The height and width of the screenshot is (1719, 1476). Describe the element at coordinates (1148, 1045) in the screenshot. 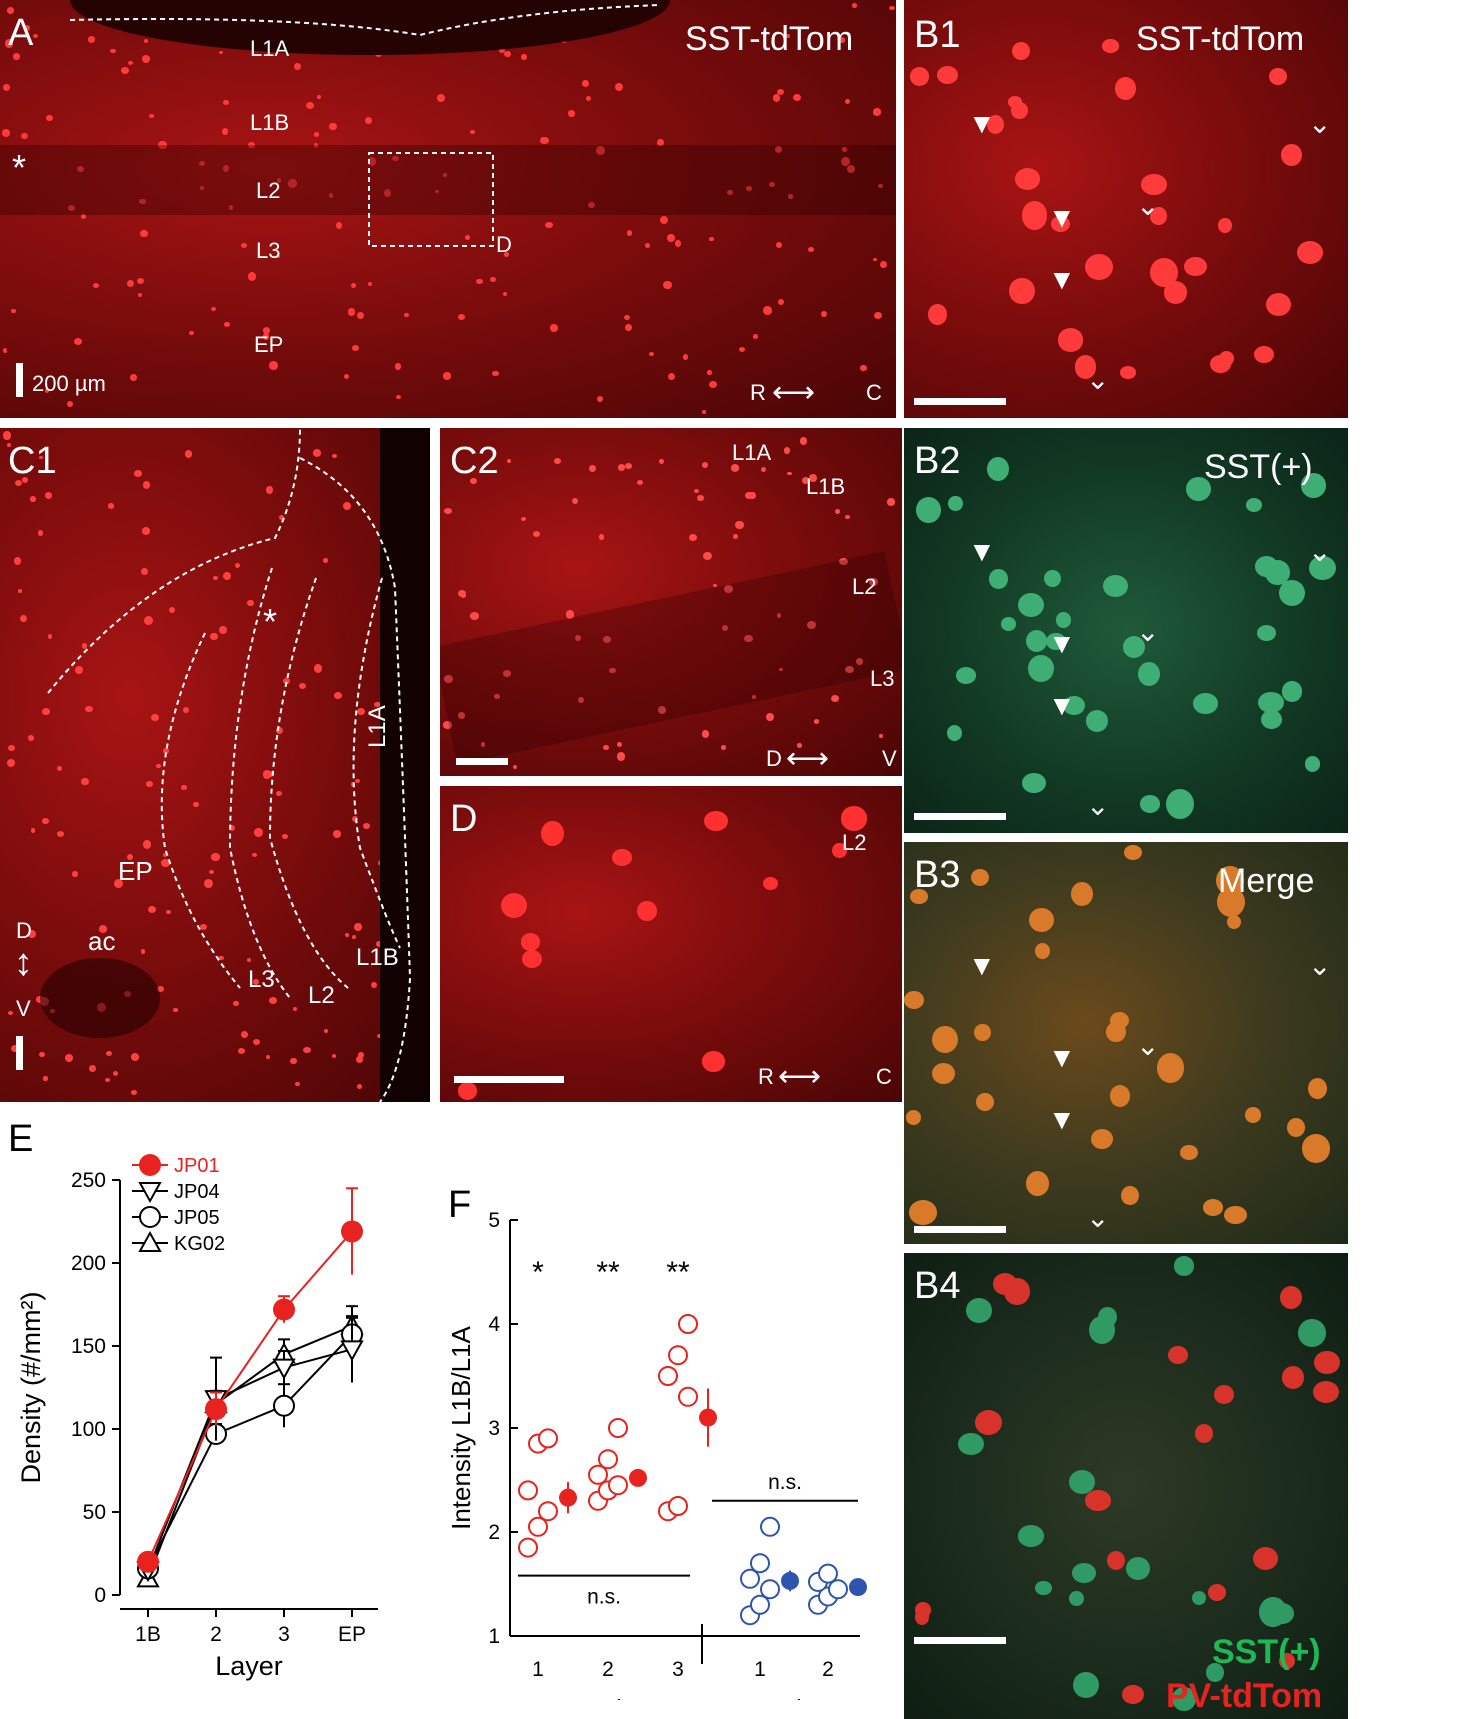

I see `open-arrowhead-icon: ⌄` at that location.